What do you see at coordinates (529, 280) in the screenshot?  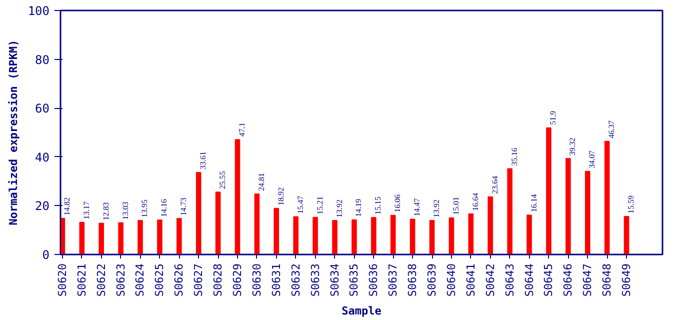 I see `x-tick-label: S0644` at bounding box center [529, 280].